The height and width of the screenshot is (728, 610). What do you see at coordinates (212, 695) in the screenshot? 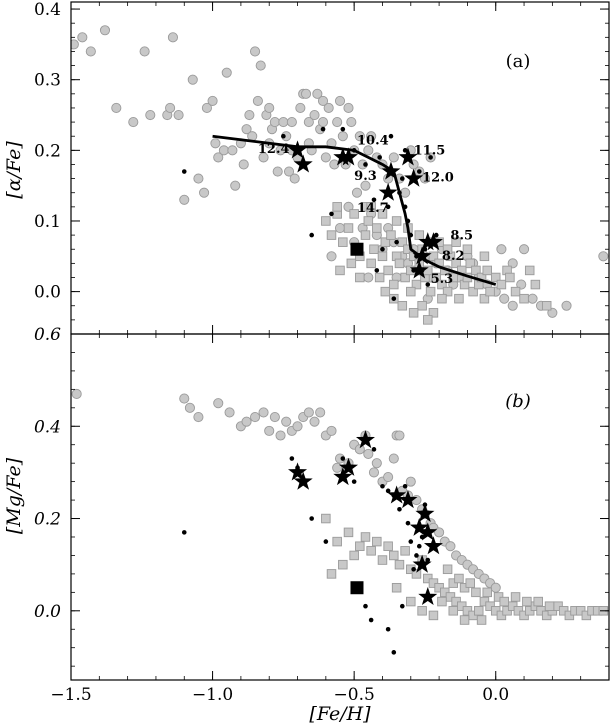
I see `x-tick-label: −1.0` at bounding box center [212, 695].